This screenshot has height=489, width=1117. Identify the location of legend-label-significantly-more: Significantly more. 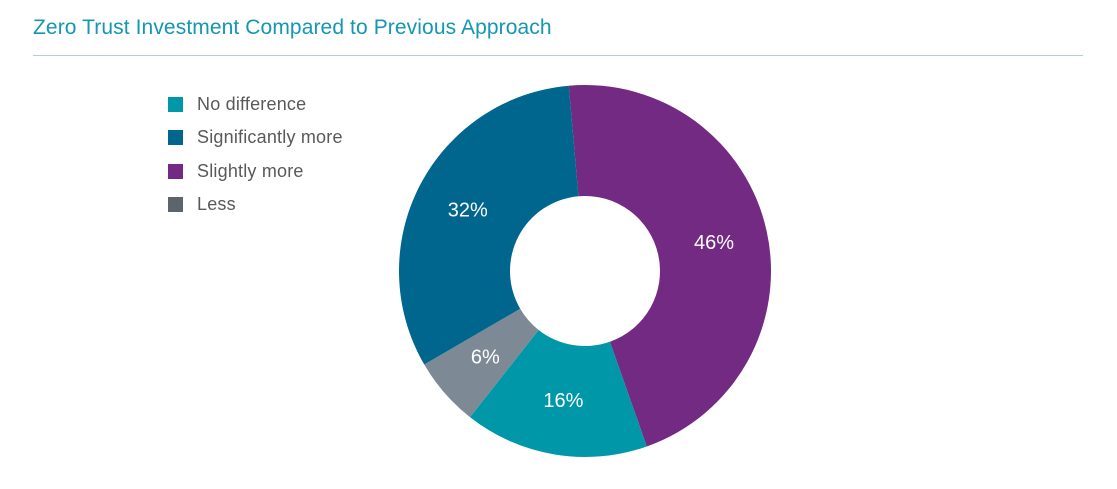
(270, 137).